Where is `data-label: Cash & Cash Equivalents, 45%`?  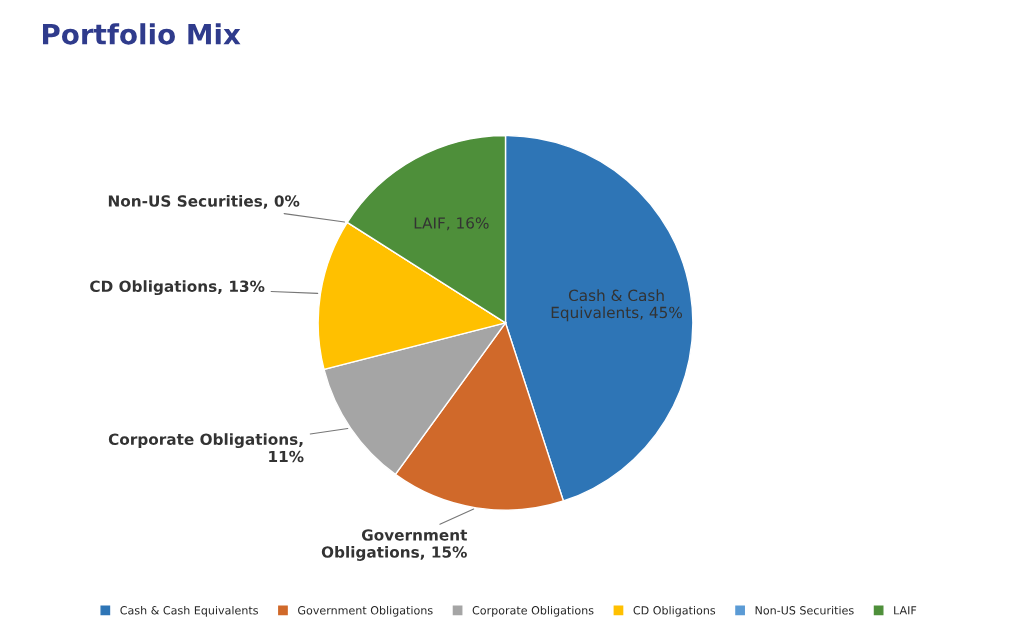
data-label: Cash & Cash Equivalents, 45% is located at coordinates (617, 305).